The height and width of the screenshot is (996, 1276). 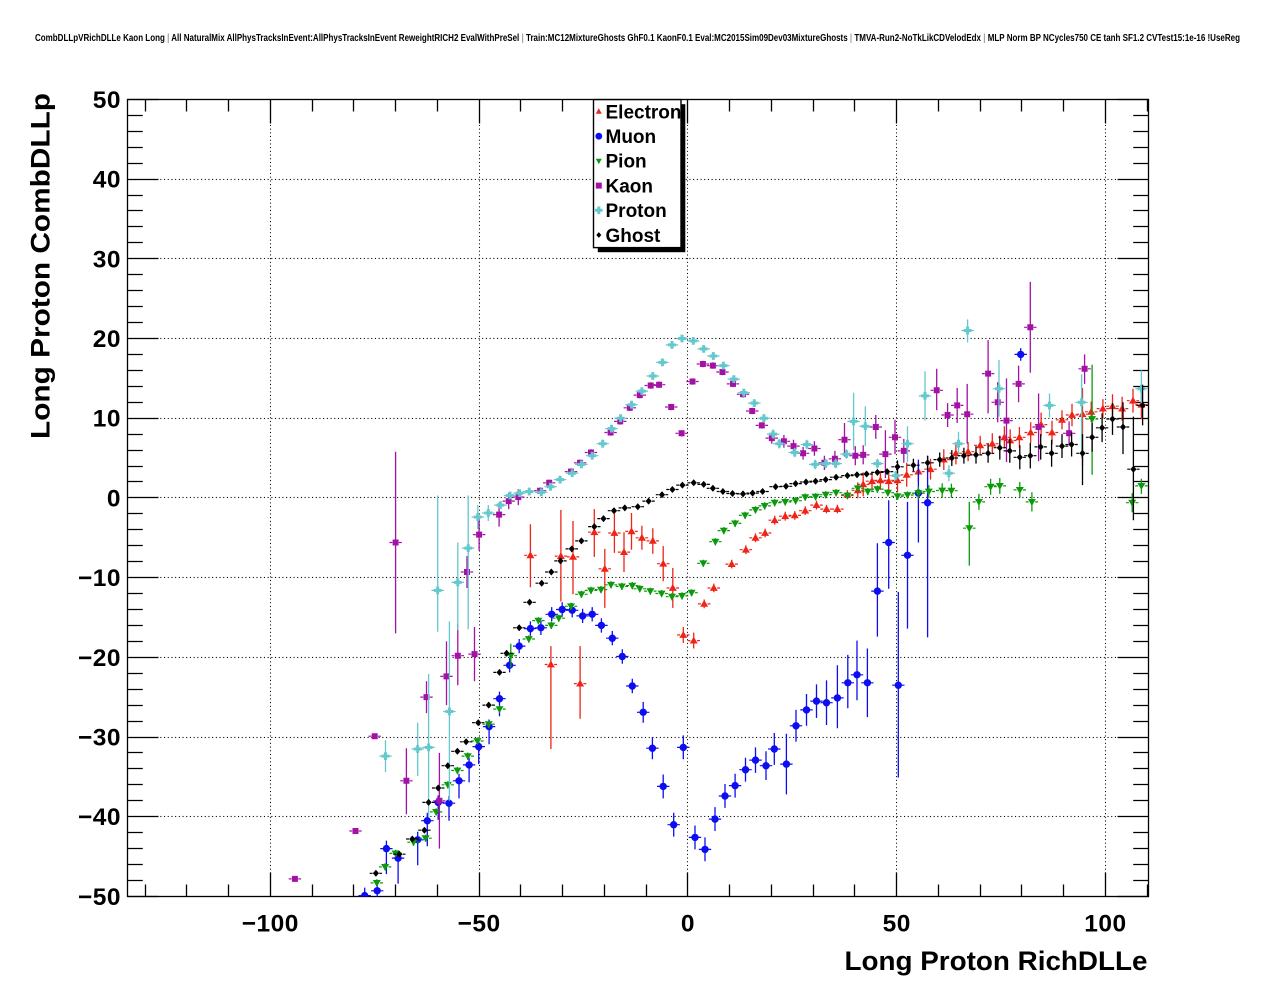 I want to click on svg-text: −40, so click(x=99, y=817).